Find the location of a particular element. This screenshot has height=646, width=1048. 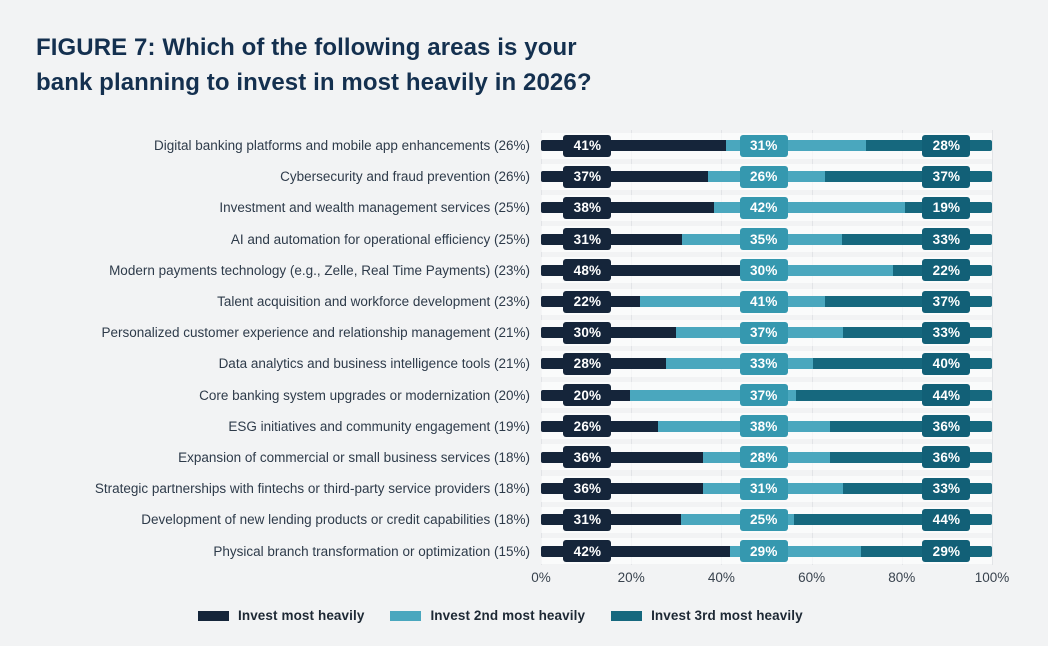

bar-area: 31% 35% 33% is located at coordinates (766, 239).